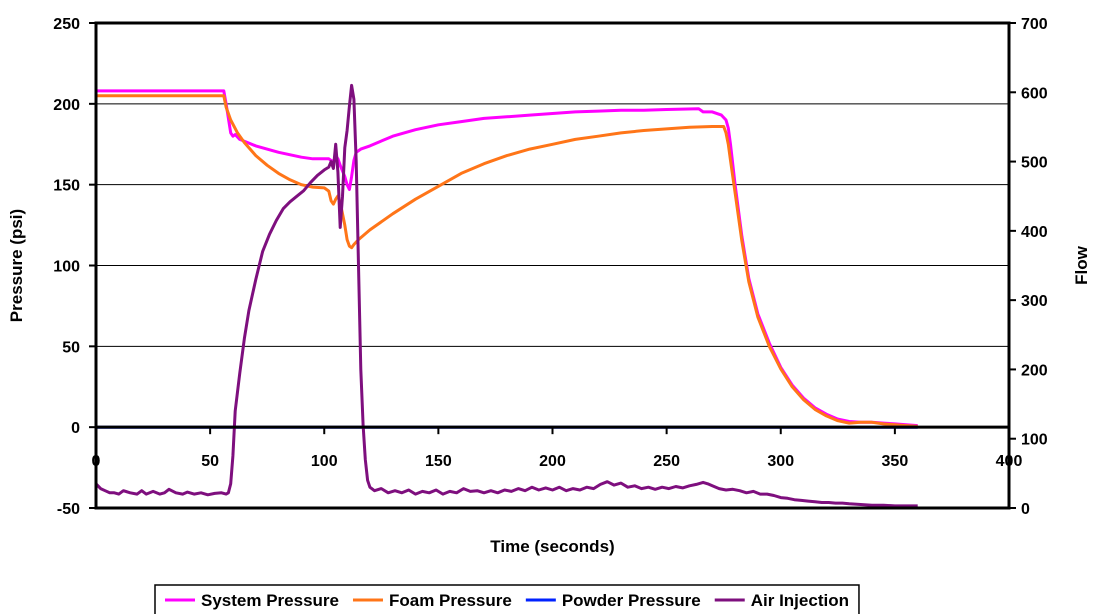 The width and height of the screenshot is (1099, 614). What do you see at coordinates (66, 24) in the screenshot?
I see `y-tick-label: 250` at bounding box center [66, 24].